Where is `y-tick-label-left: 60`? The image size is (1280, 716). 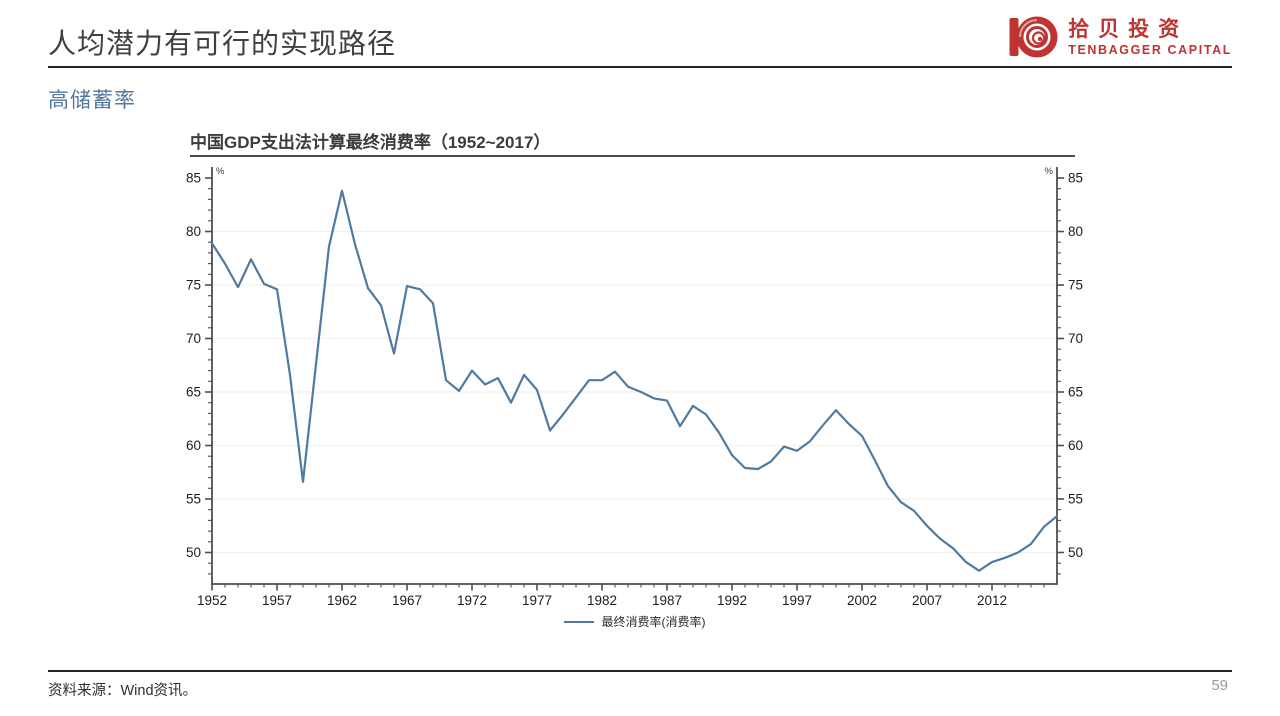
y-tick-label-left: 60 is located at coordinates (193, 445).